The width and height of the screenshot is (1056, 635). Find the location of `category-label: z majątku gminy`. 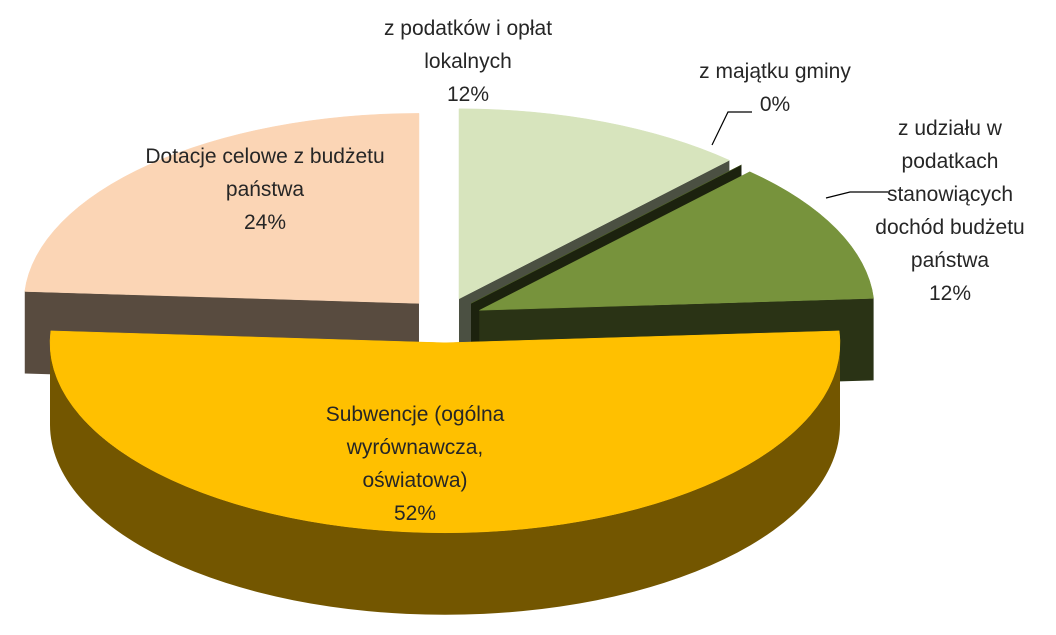

category-label: z majątku gminy is located at coordinates (775, 71).